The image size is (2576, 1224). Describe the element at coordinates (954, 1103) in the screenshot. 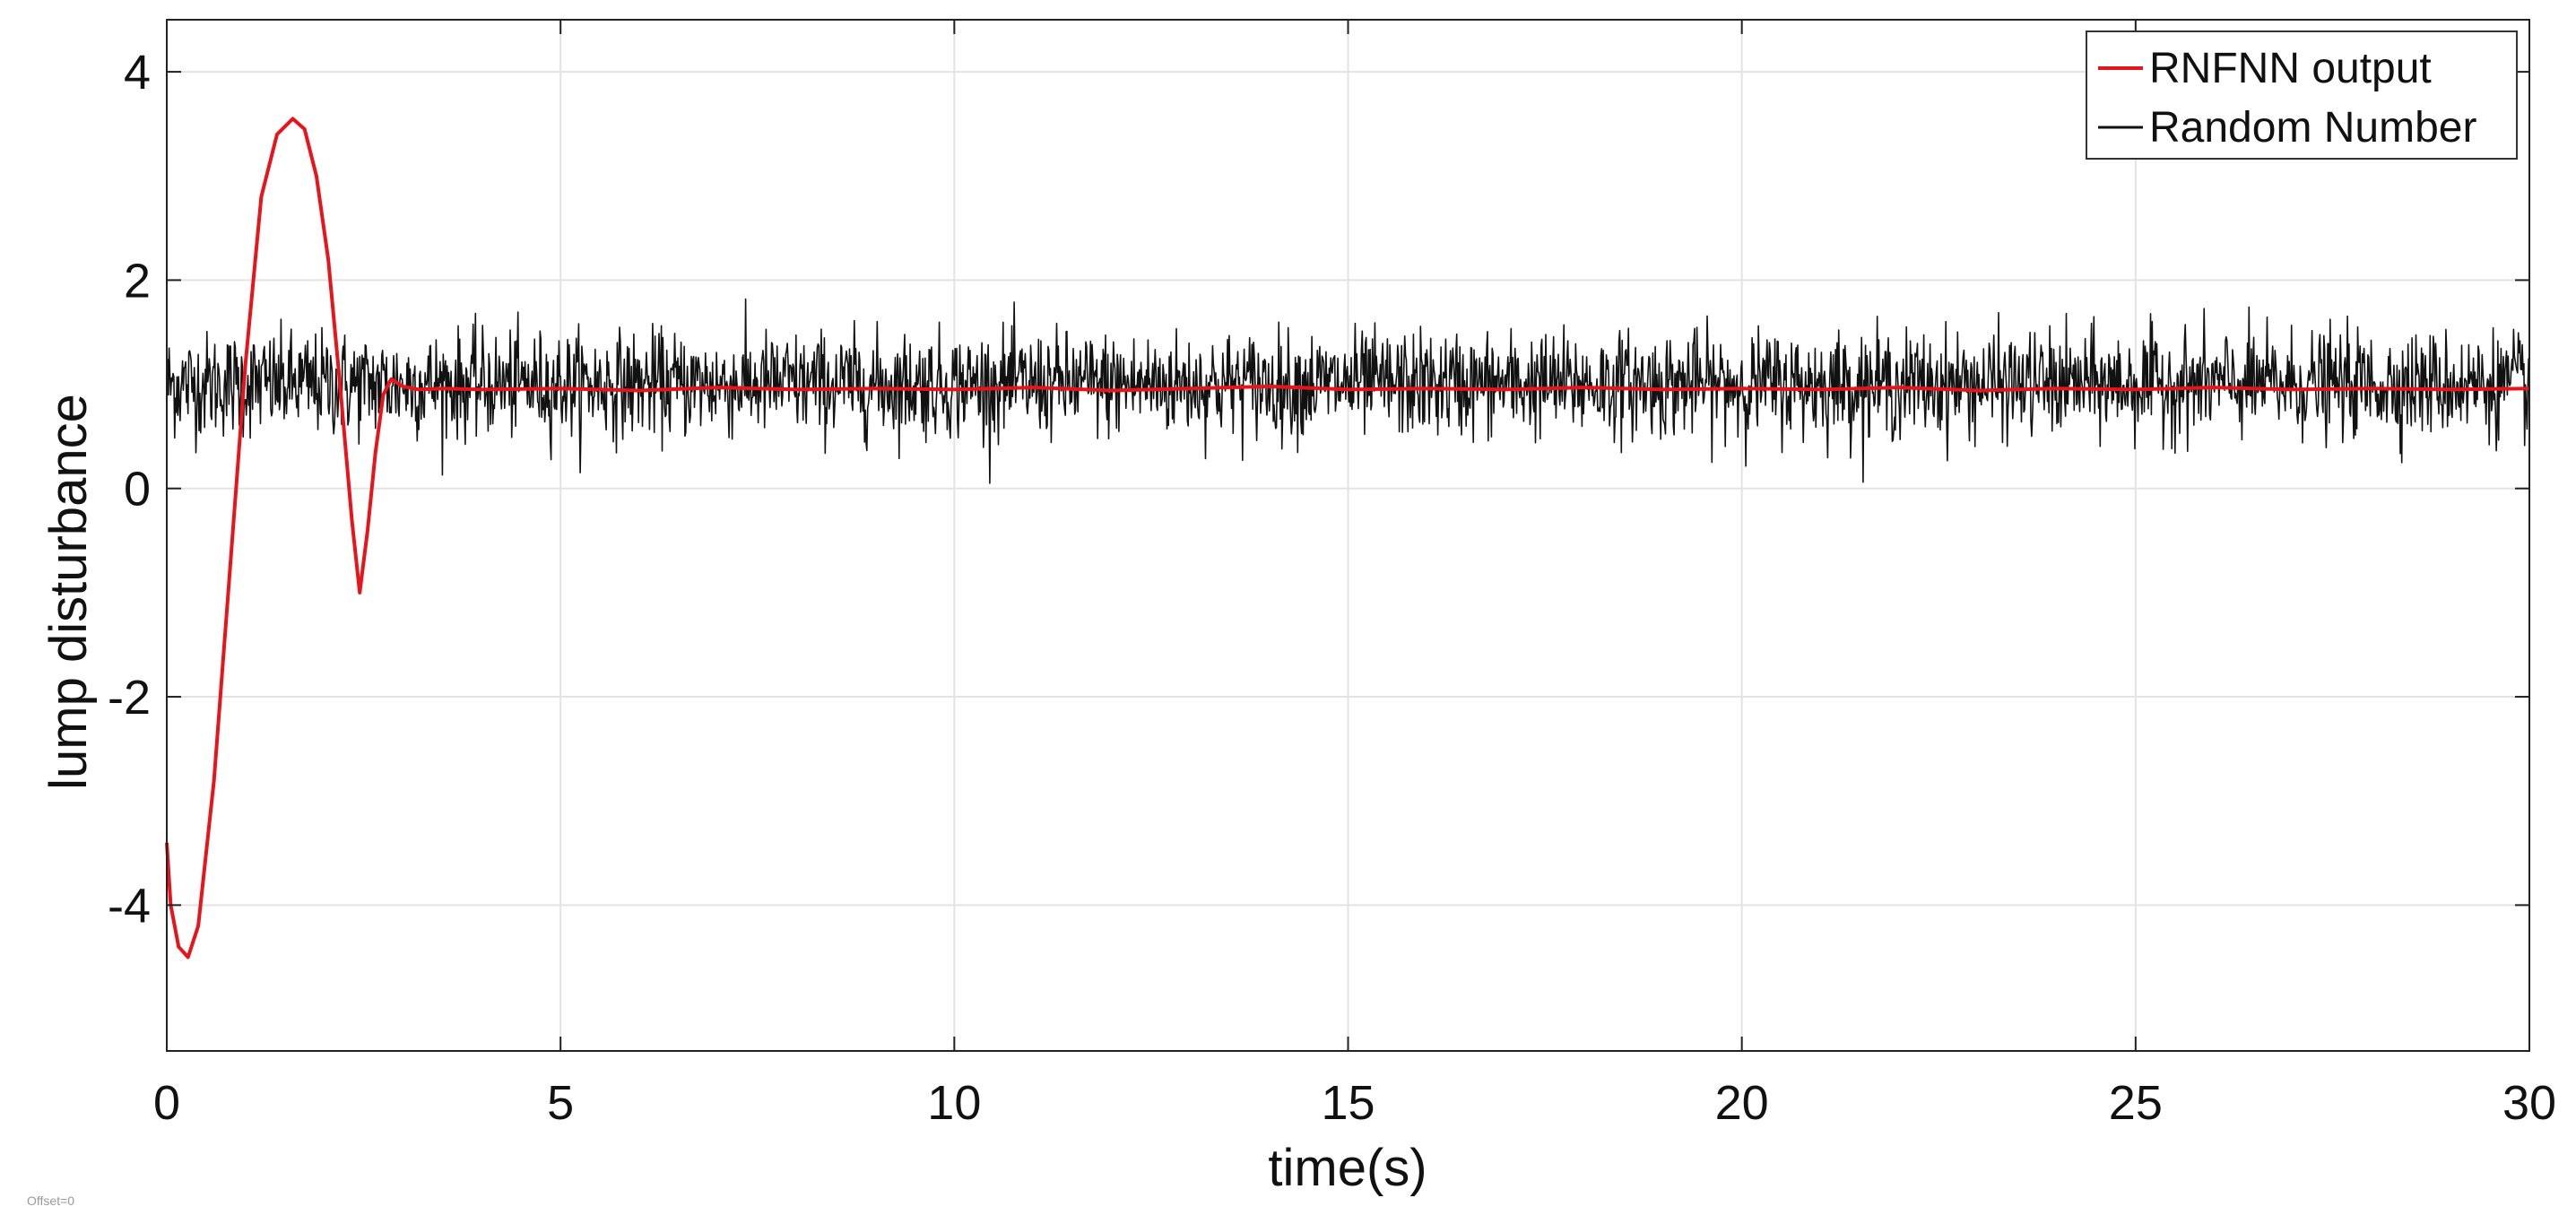

I see `x-tick-label: 10` at that location.